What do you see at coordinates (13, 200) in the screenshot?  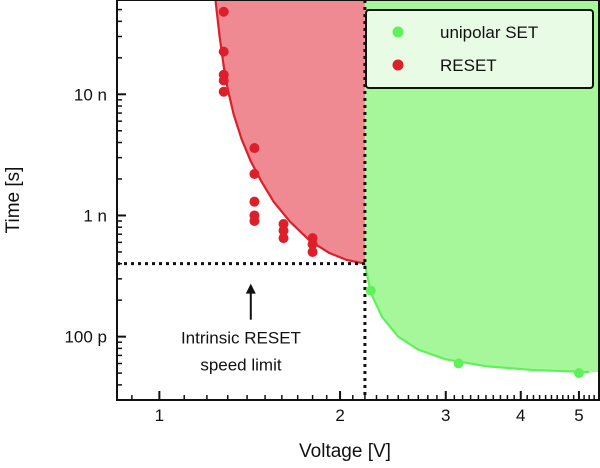 I see `y-axis-title: Time [s]` at bounding box center [13, 200].